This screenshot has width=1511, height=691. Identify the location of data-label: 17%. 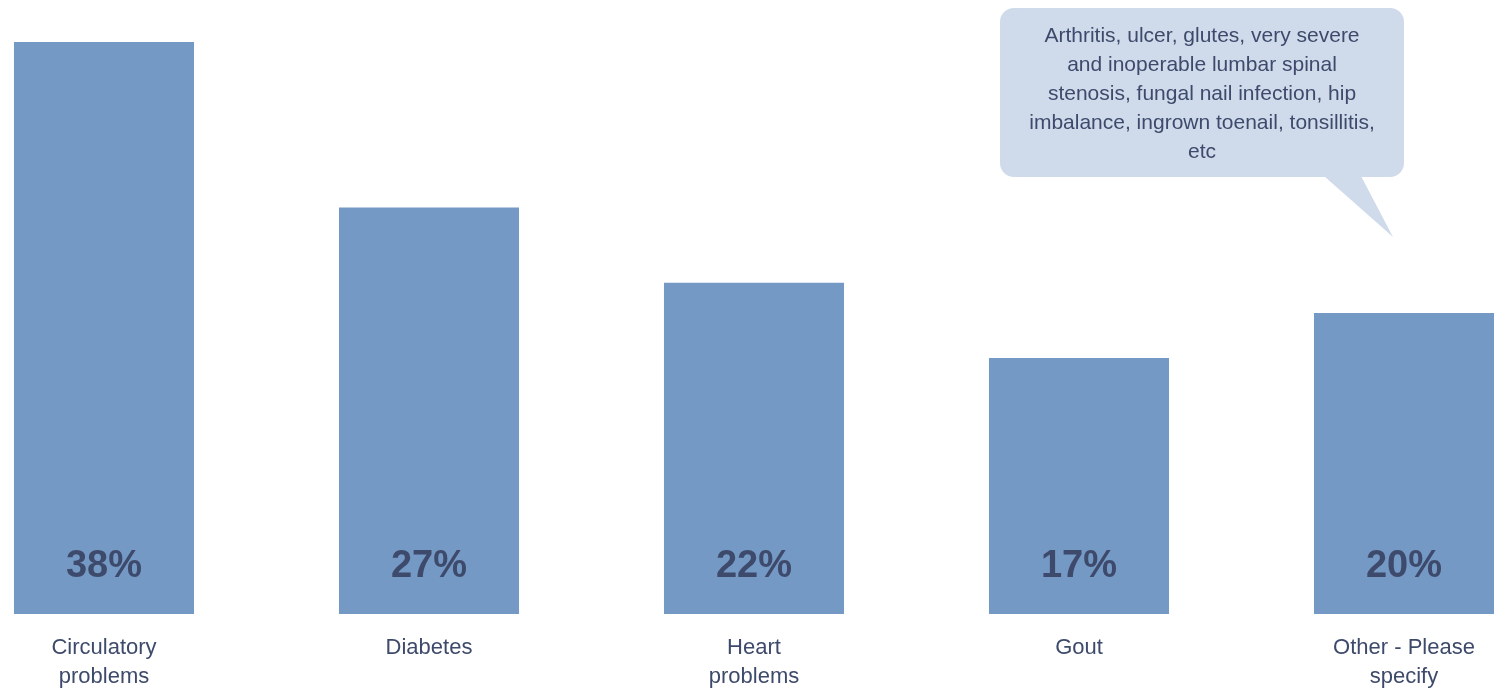
(1079, 564).